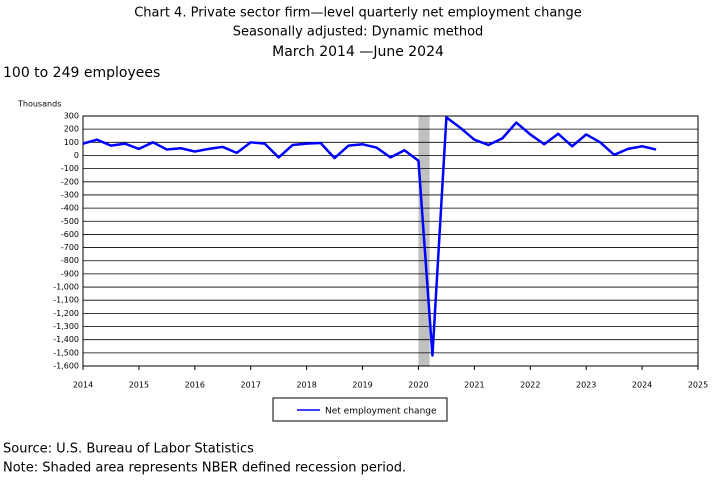 Image resolution: width=720 pixels, height=480 pixels. What do you see at coordinates (474, 385) in the screenshot?
I see `x-tick-label: 2021` at bounding box center [474, 385].